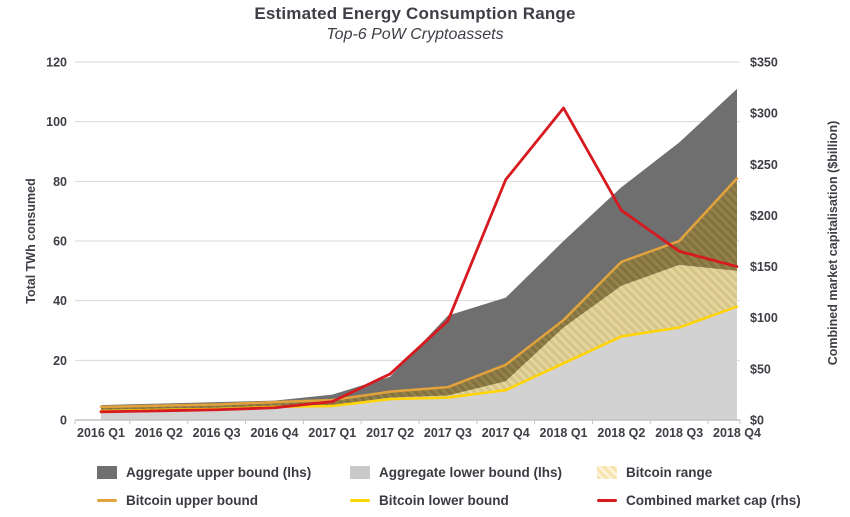  I want to click on legend-label-bitcoin-upper: Bitcoin upper bound, so click(192, 500).